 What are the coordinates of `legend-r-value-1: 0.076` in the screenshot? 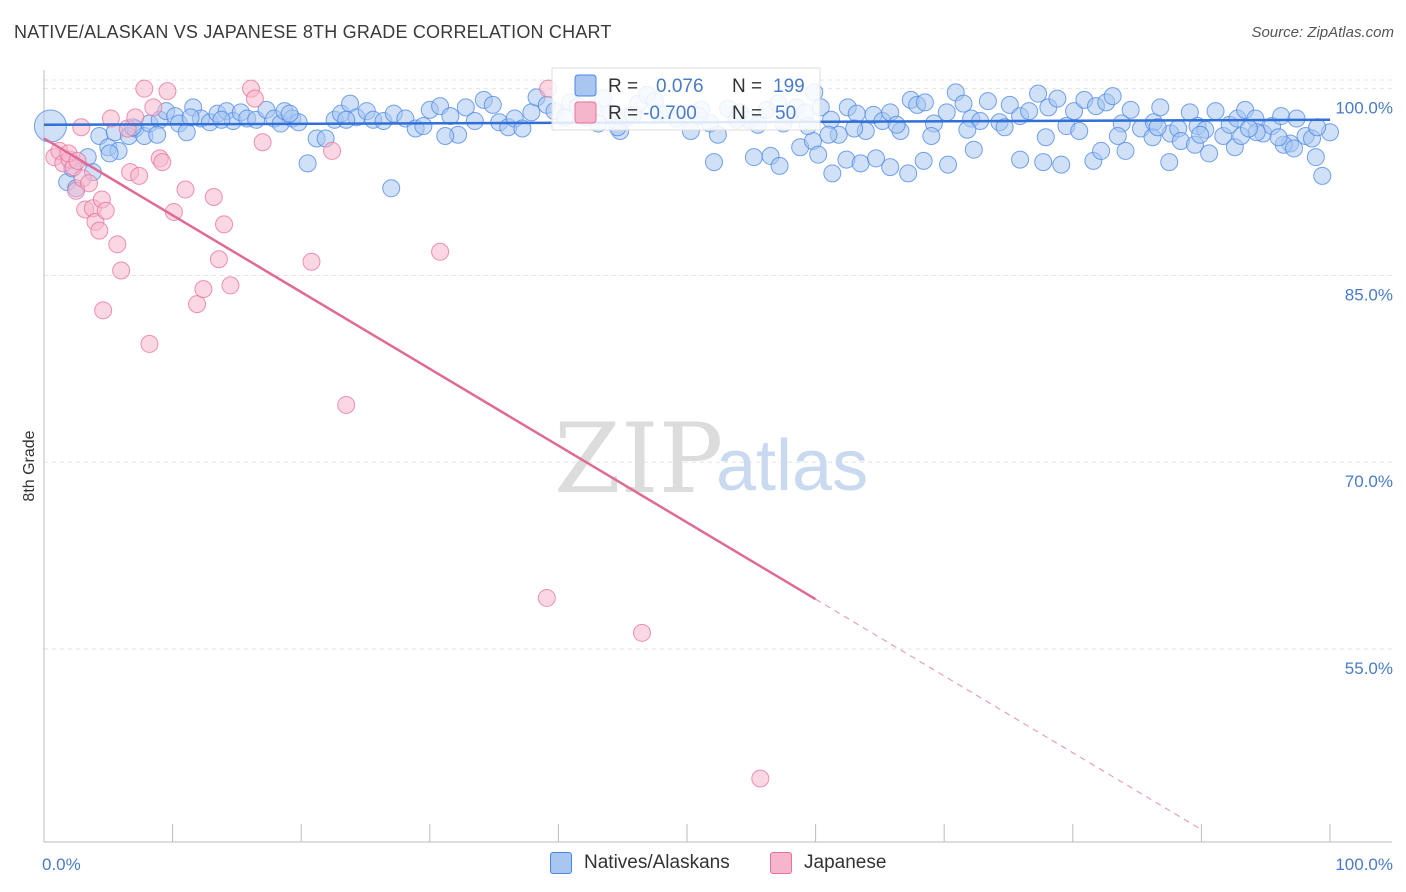 It's located at (680, 86).